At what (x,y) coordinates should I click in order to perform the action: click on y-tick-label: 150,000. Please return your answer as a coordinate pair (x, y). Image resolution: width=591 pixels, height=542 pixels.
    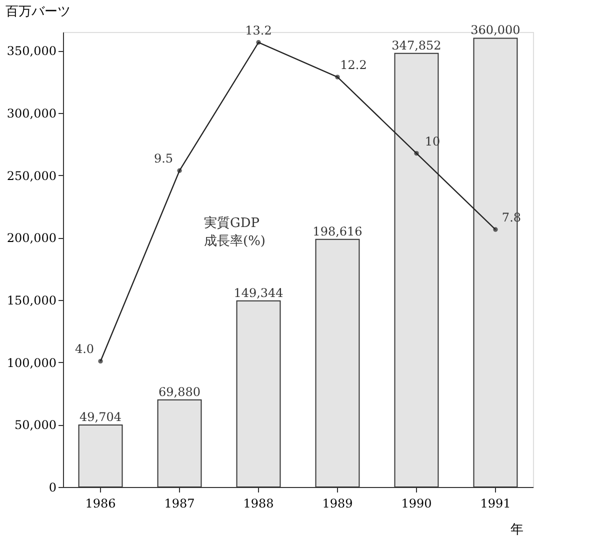
    Looking at the image, I should click on (31, 301).